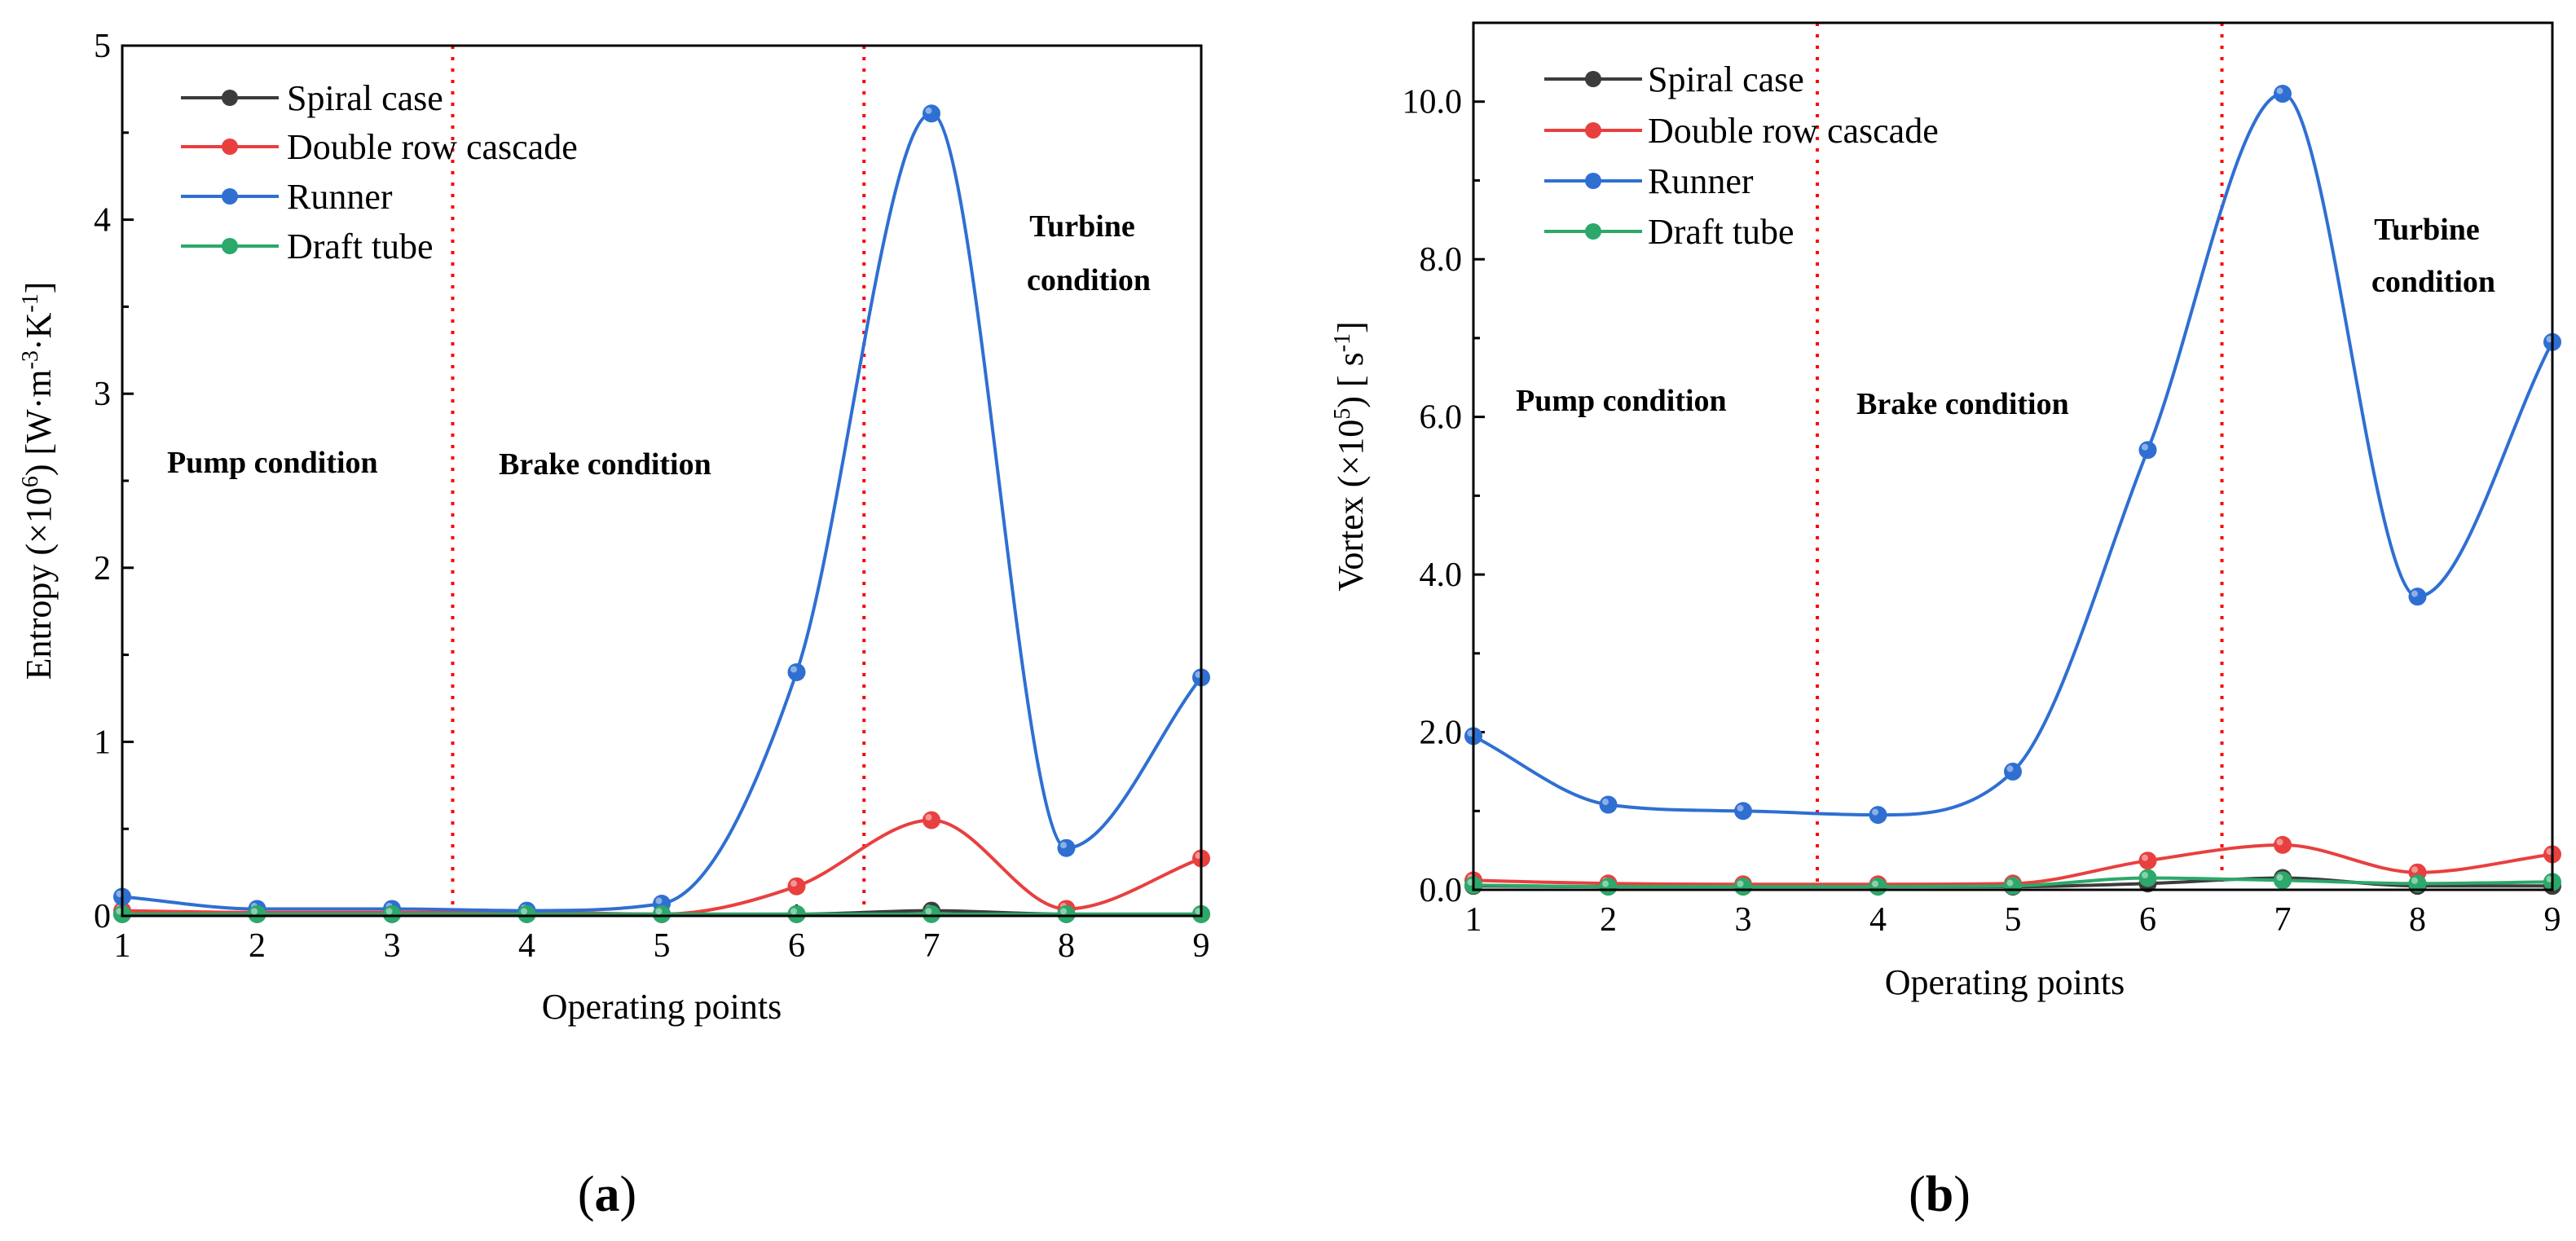 The width and height of the screenshot is (2576, 1241). I want to click on x-tick-label: 5, so click(662, 946).